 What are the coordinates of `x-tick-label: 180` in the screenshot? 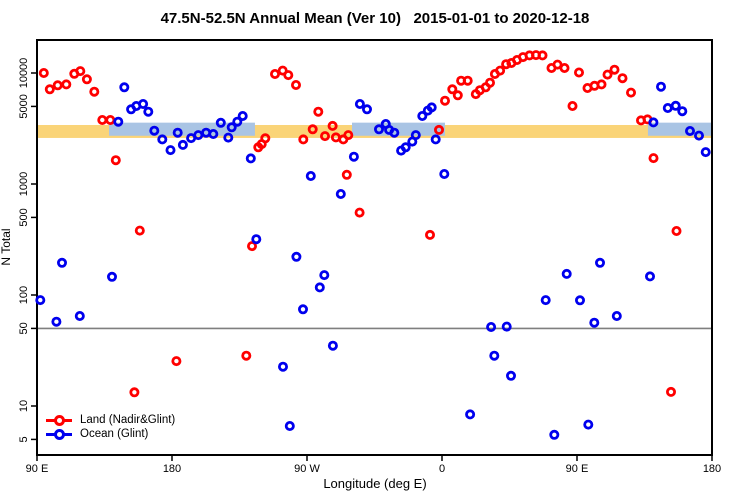 It's located at (712, 469).